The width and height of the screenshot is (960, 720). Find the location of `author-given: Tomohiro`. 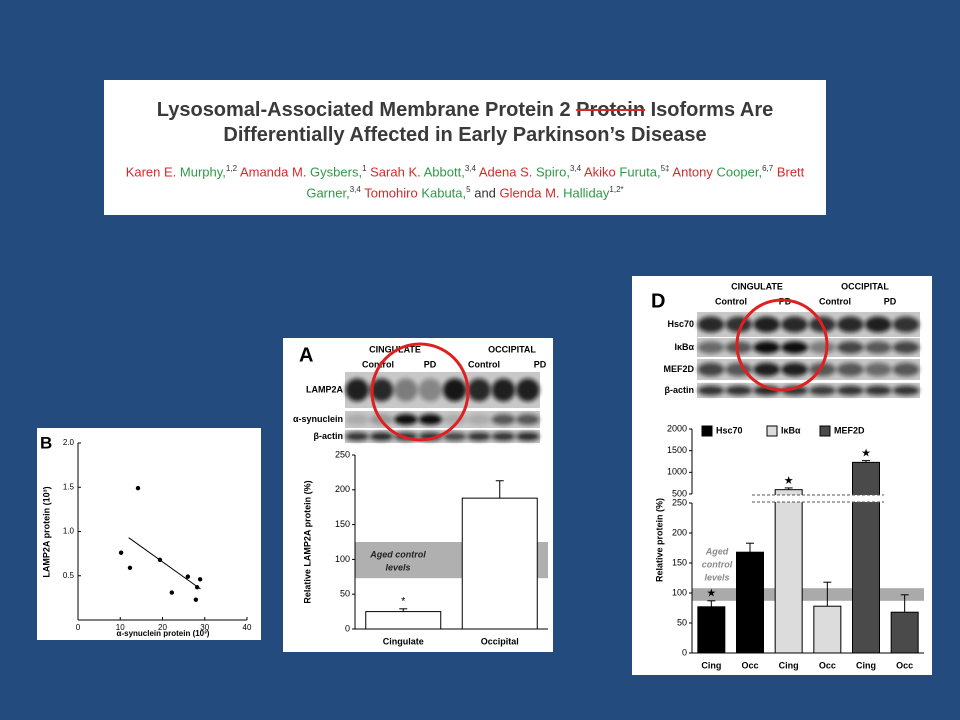

author-given: Tomohiro is located at coordinates (391, 193).